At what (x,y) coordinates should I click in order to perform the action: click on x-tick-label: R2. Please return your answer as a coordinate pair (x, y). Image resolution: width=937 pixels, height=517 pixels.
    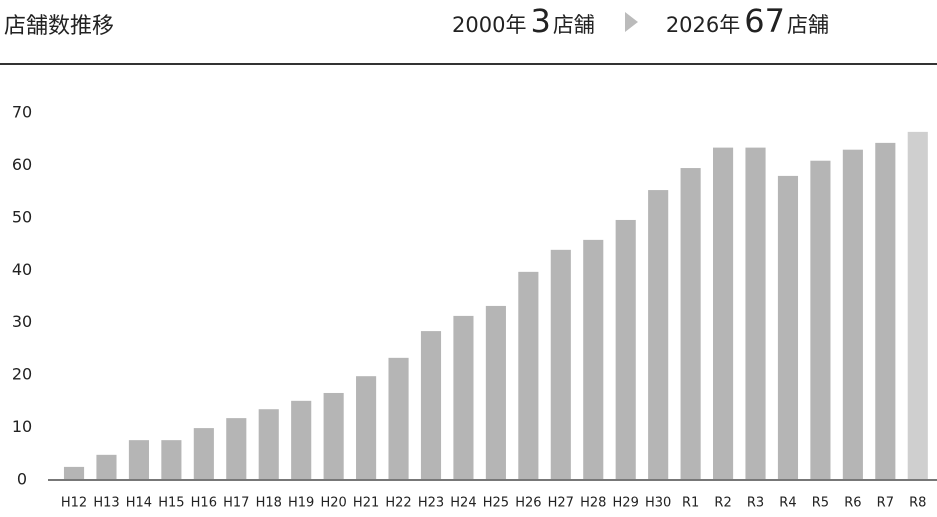
    Looking at the image, I should click on (722, 503).